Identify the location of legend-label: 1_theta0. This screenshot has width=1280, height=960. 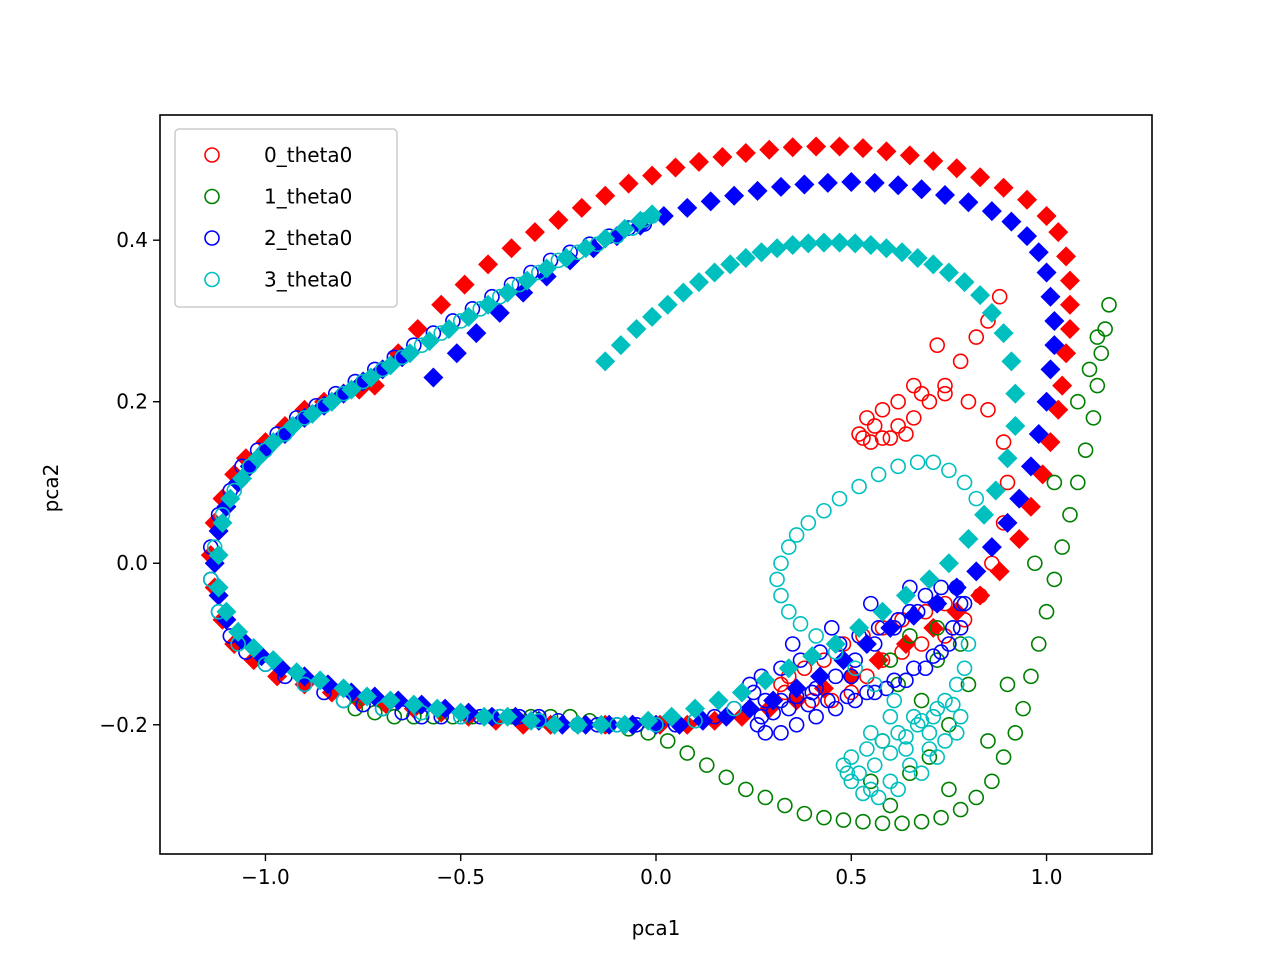
(308, 197).